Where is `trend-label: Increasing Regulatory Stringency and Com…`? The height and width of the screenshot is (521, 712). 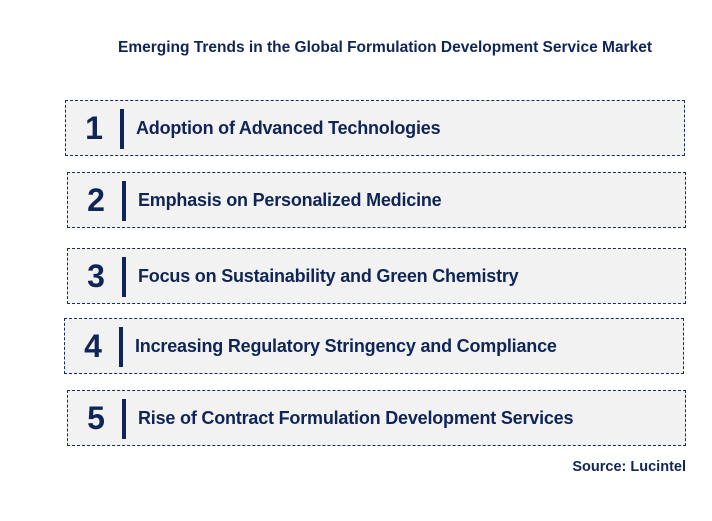 trend-label: Increasing Regulatory Stringency and Com… is located at coordinates (346, 345).